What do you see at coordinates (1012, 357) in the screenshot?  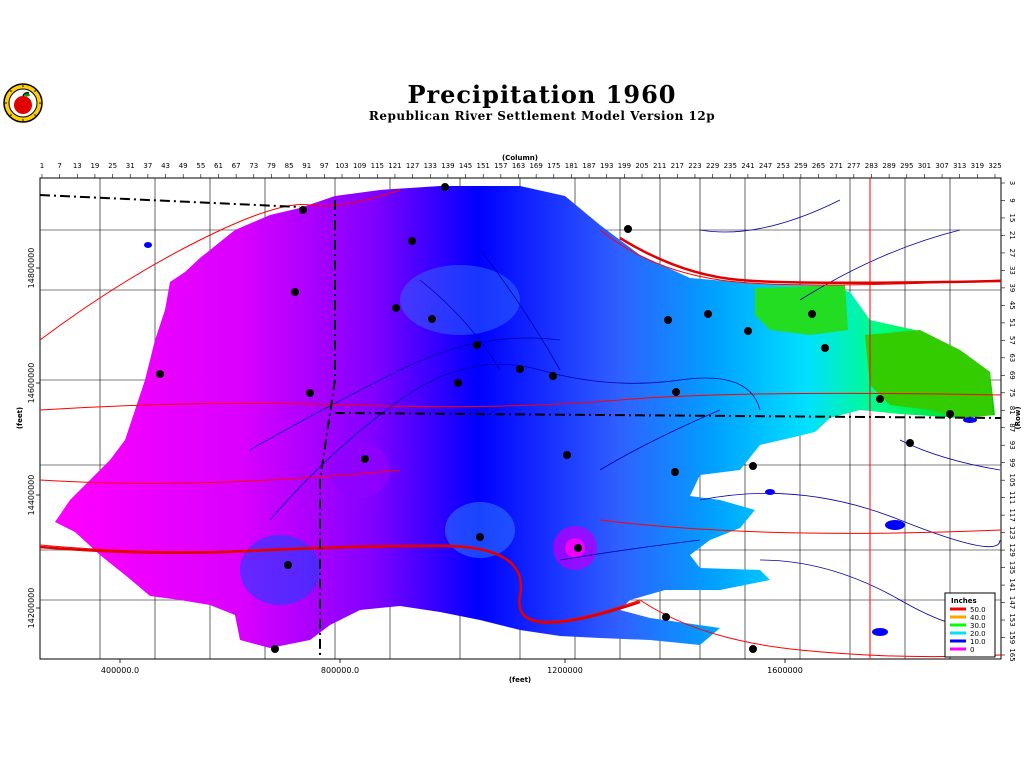 I see `row-tick-label: 63` at bounding box center [1012, 357].